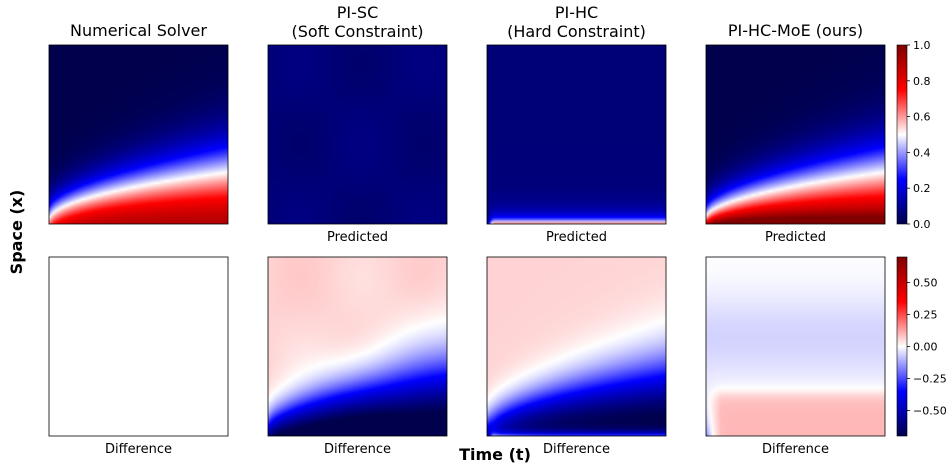 The image size is (951, 463). What do you see at coordinates (357, 31) in the screenshot?
I see `column-title-2-line-2: (Soft Constraint)` at bounding box center [357, 31].